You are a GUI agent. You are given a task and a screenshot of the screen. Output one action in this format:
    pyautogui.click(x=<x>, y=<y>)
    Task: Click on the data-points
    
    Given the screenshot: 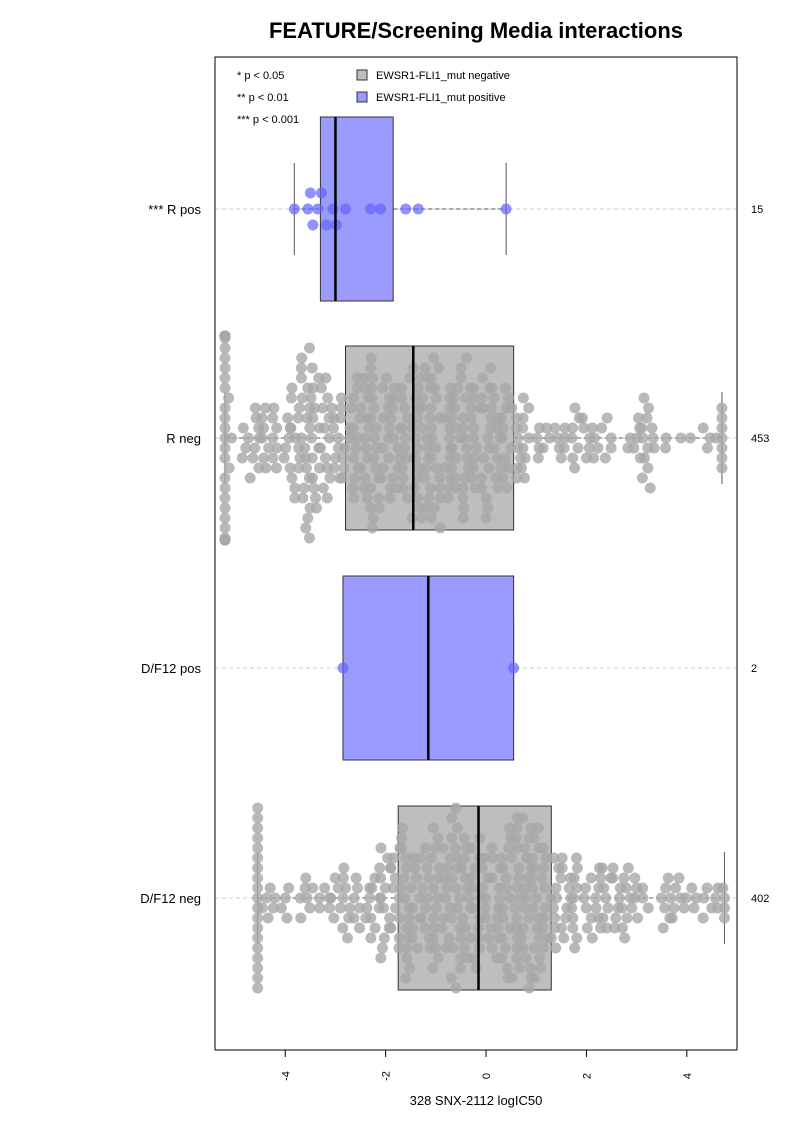 What is the action you would take?
    pyautogui.click(x=491, y=898)
    